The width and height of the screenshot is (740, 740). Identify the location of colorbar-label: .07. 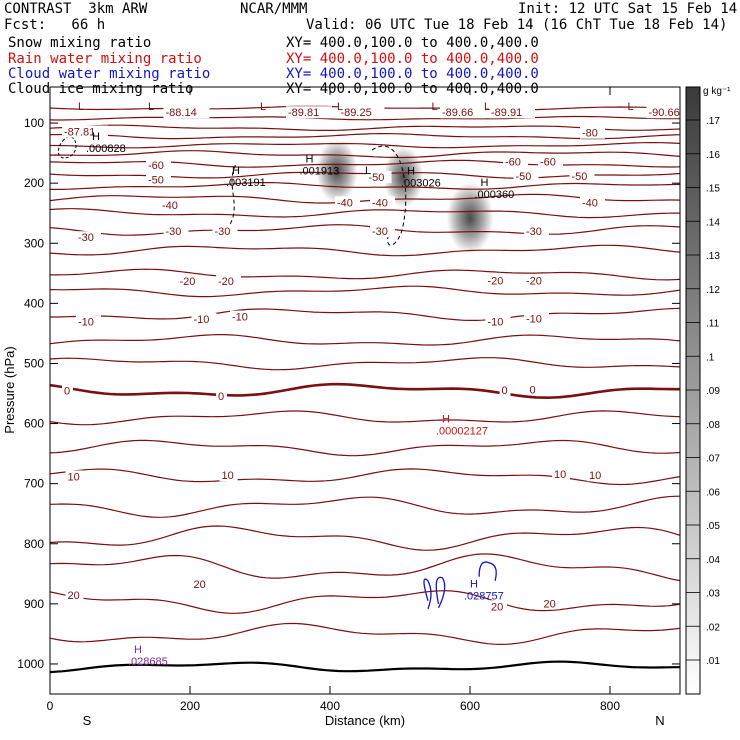
(713, 459).